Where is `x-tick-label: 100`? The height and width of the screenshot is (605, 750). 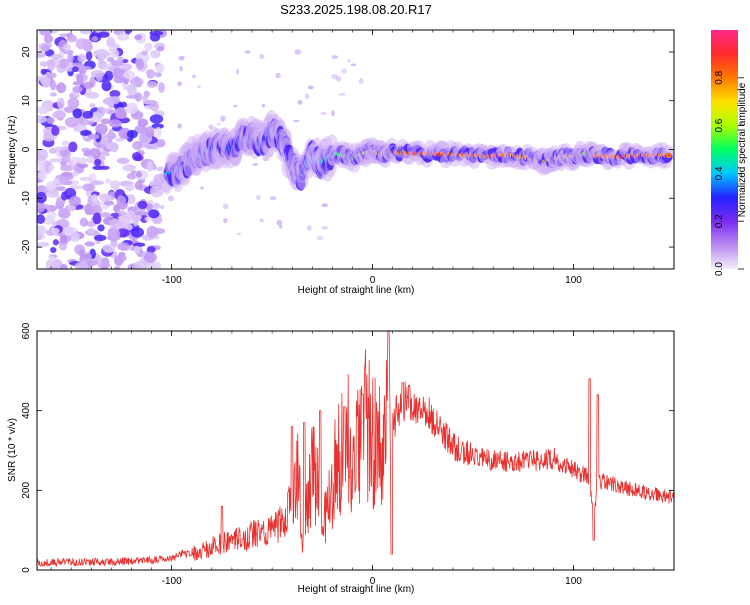
x-tick-label: 100 is located at coordinates (573, 581).